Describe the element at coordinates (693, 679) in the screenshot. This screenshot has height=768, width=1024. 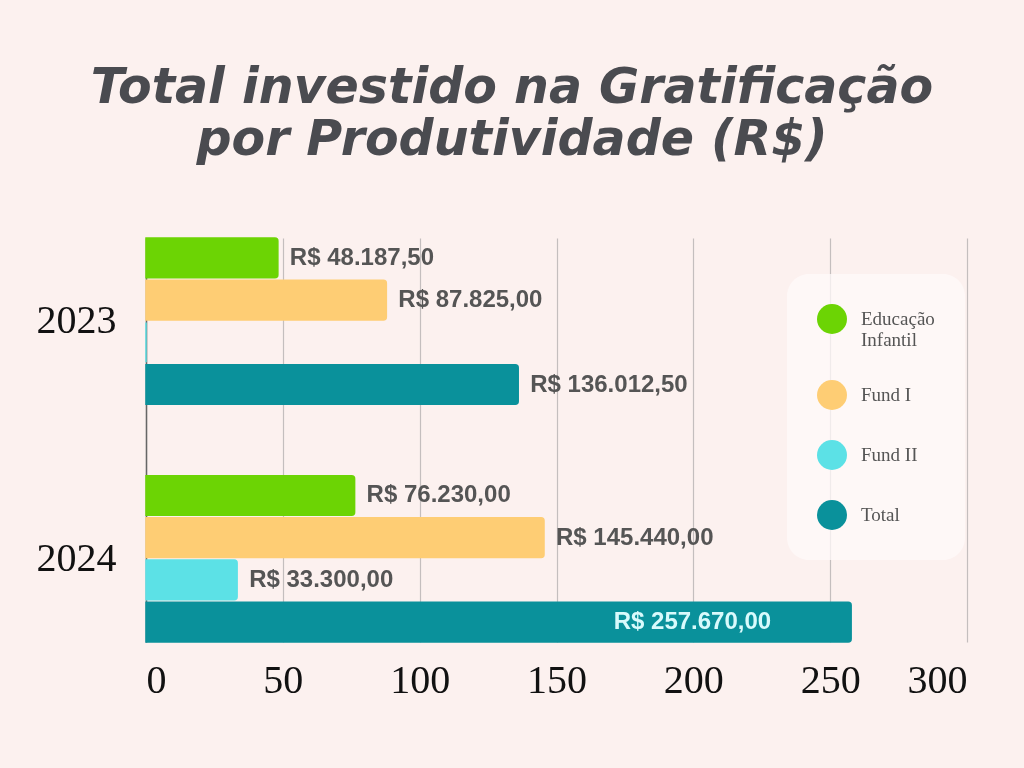
I see `x-tick-label: 200` at that location.